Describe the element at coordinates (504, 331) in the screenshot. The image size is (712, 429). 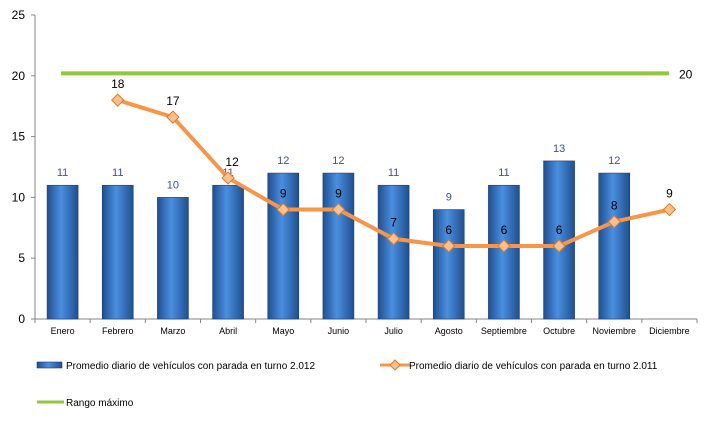
I see `x-tick-label: Septiembre` at that location.